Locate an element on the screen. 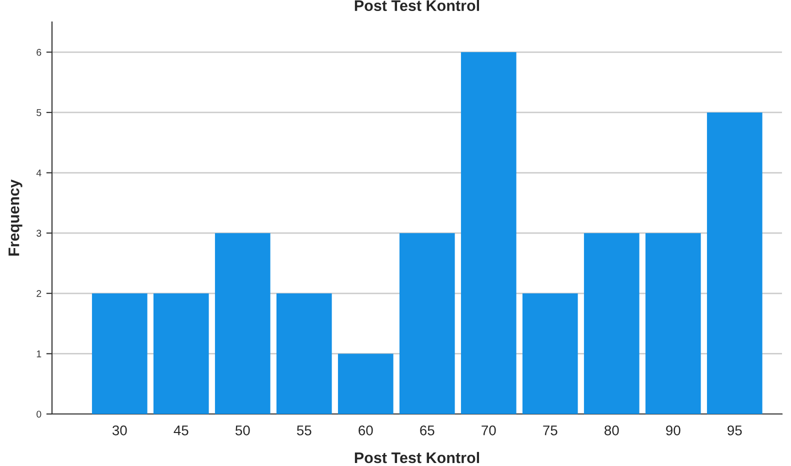 Image resolution: width=791 pixels, height=466 pixels. x-tick-label: 70 is located at coordinates (489, 430).